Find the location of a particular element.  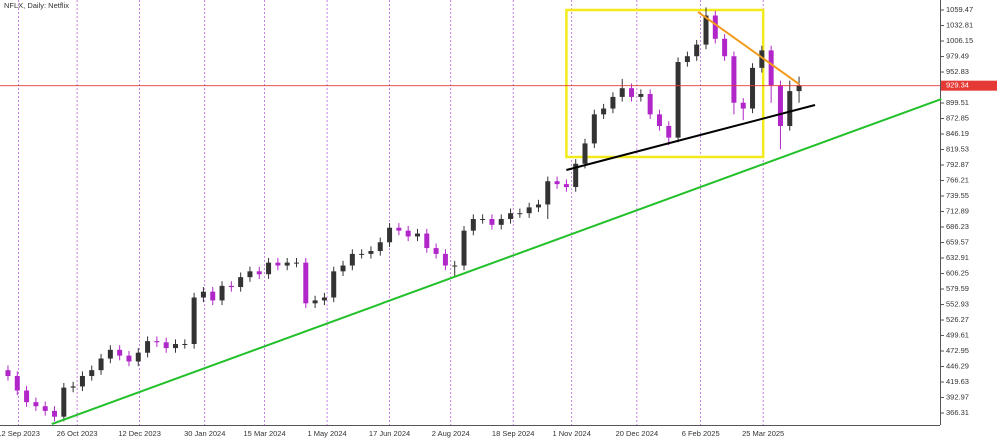

y-tick-label: 1032.81 is located at coordinates (959, 25).